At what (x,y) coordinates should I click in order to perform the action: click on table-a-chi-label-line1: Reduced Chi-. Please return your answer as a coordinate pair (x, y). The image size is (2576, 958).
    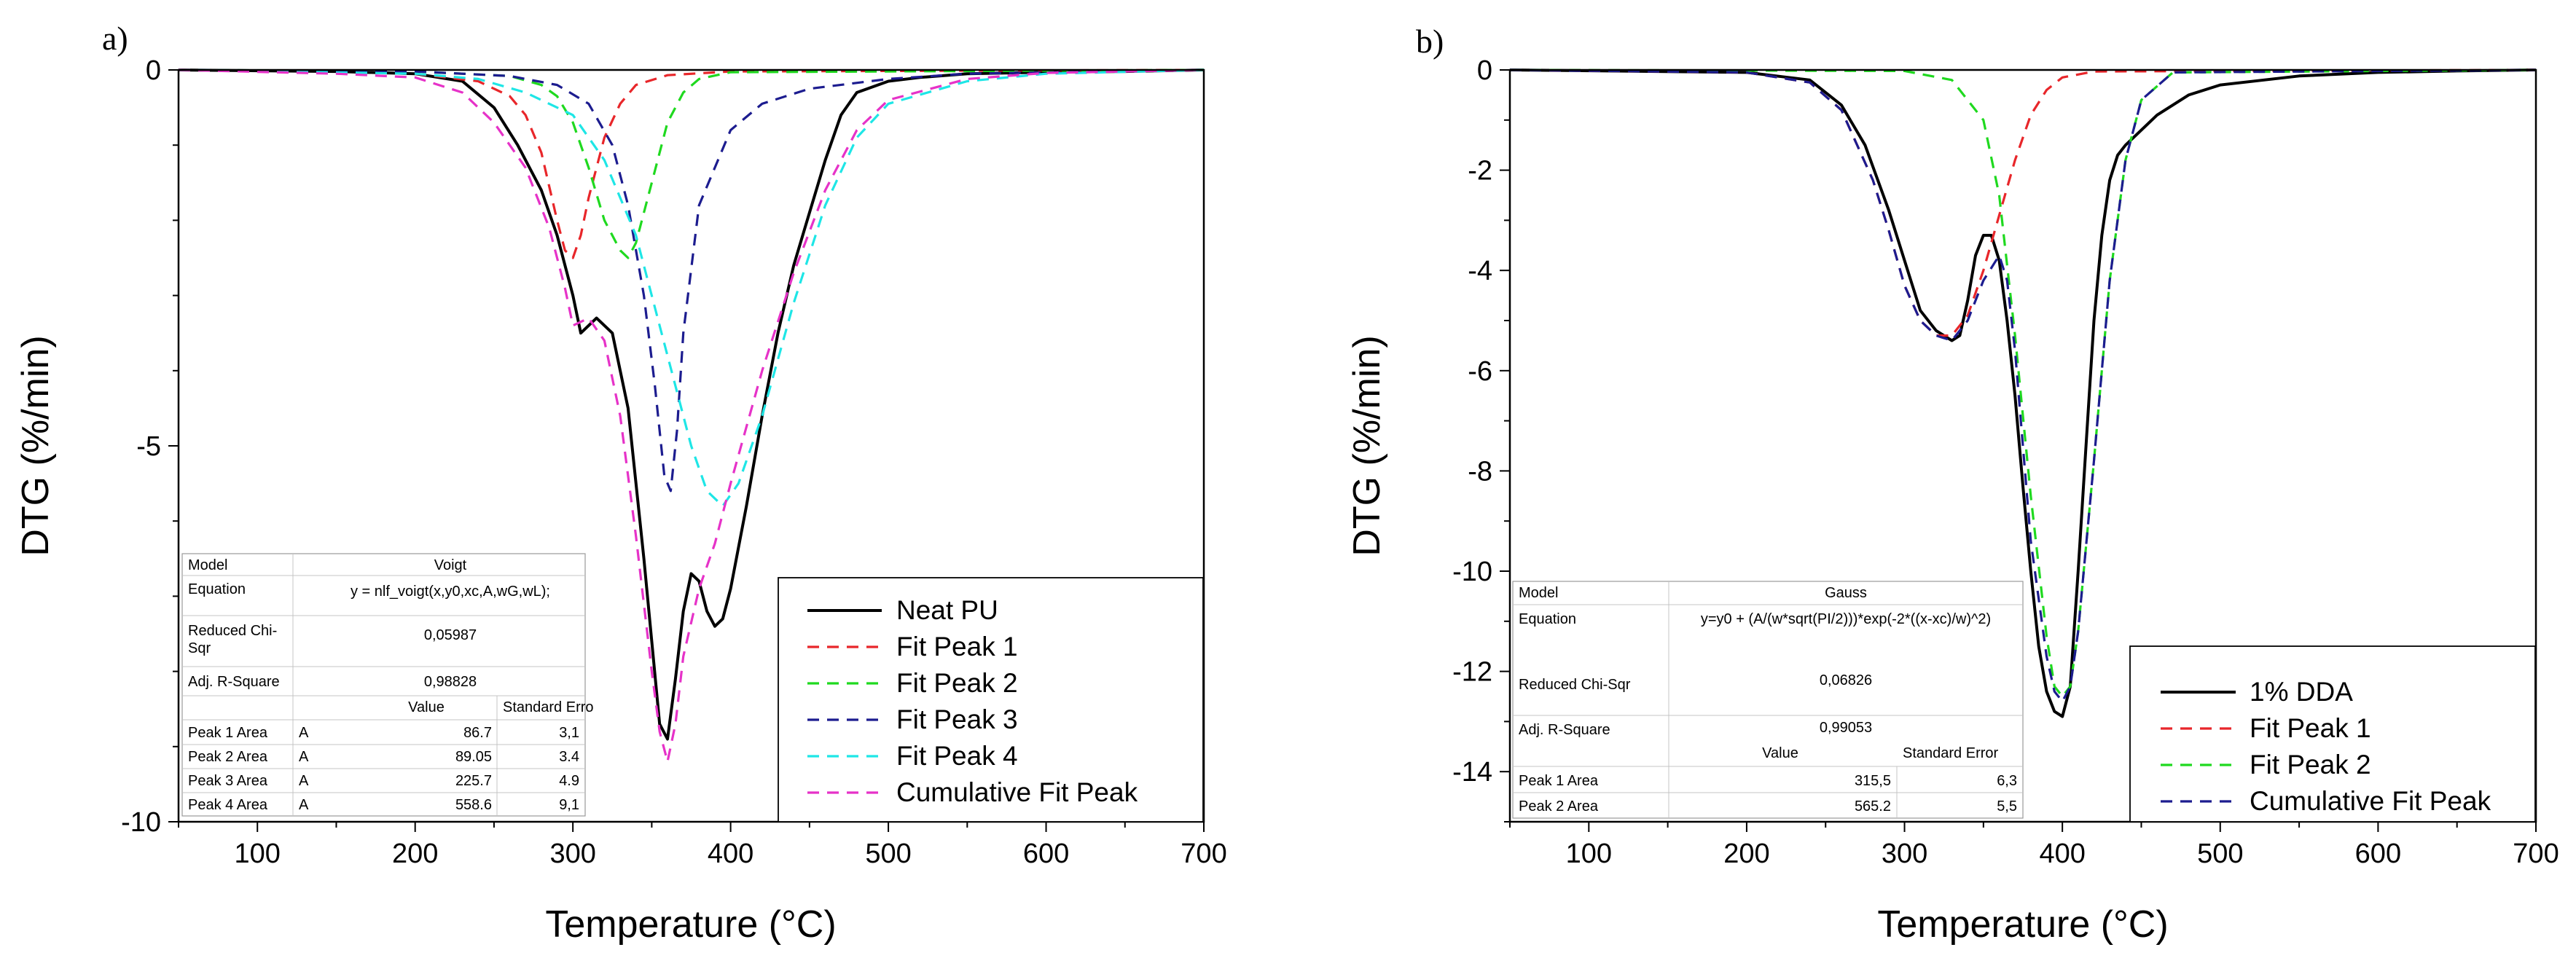
    Looking at the image, I should click on (232, 631).